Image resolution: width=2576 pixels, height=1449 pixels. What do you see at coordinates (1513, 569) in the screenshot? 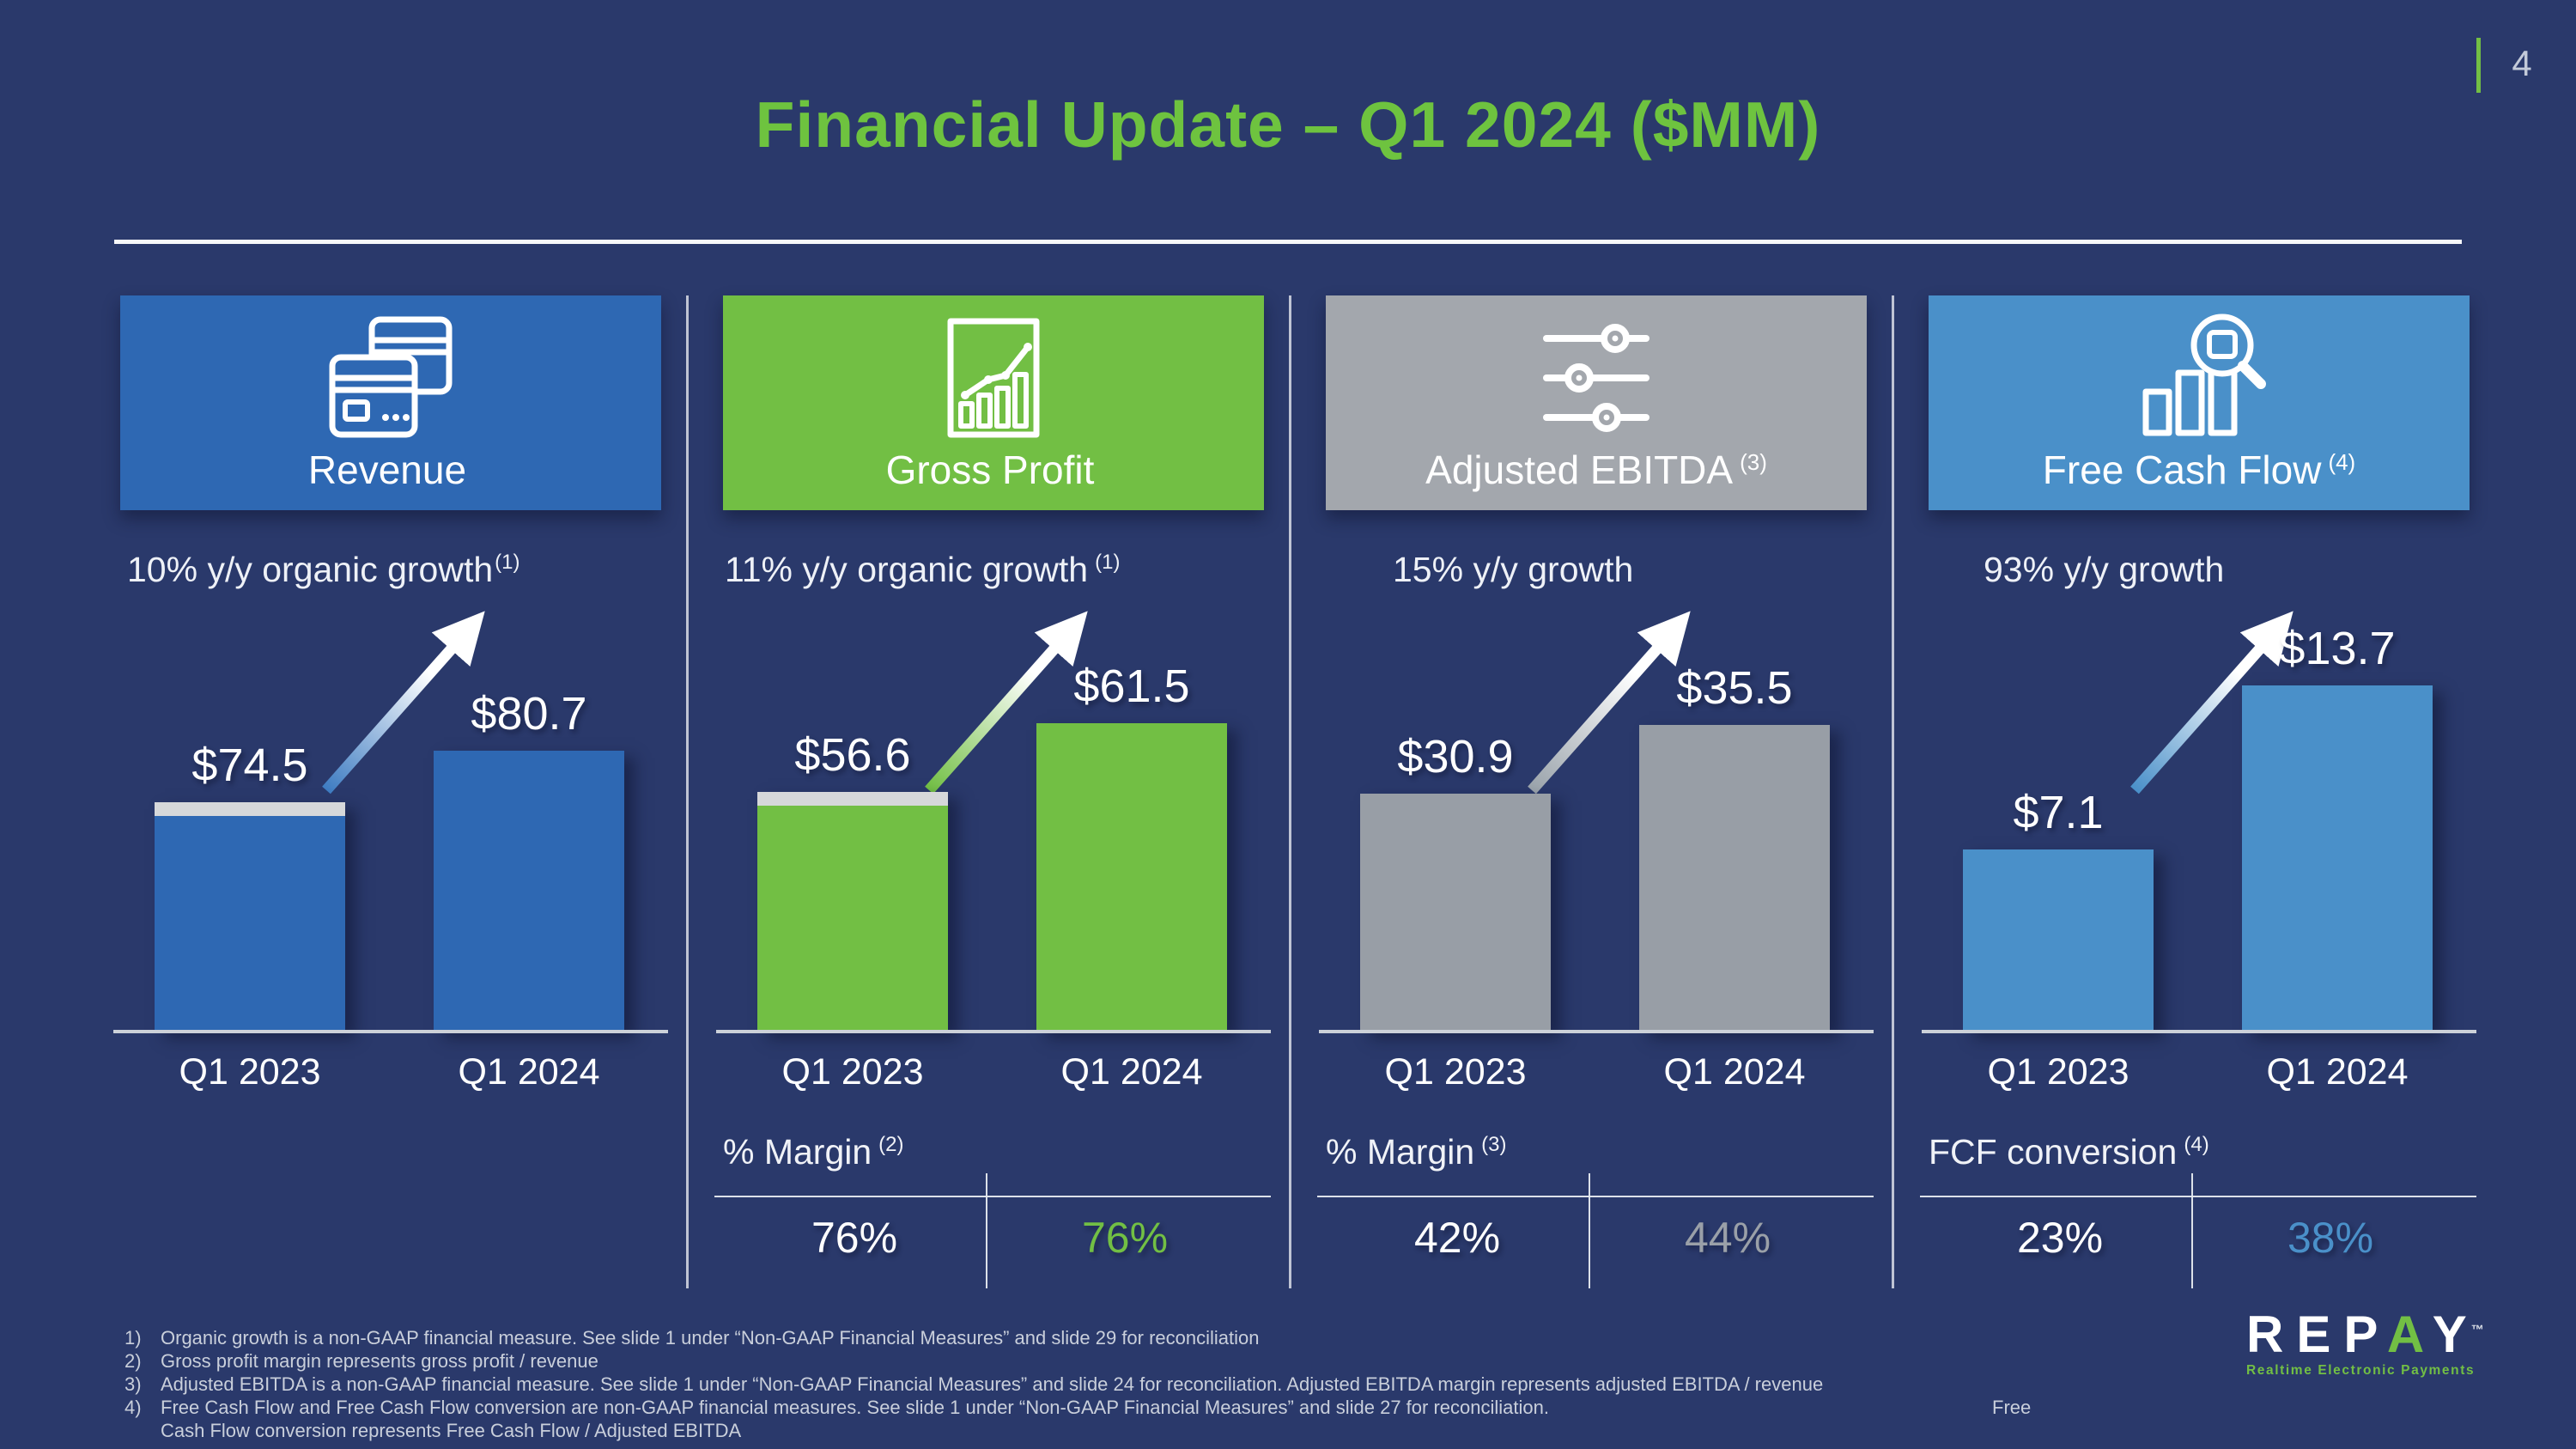
I see `growth-annotation: 15% y/y growth` at bounding box center [1513, 569].